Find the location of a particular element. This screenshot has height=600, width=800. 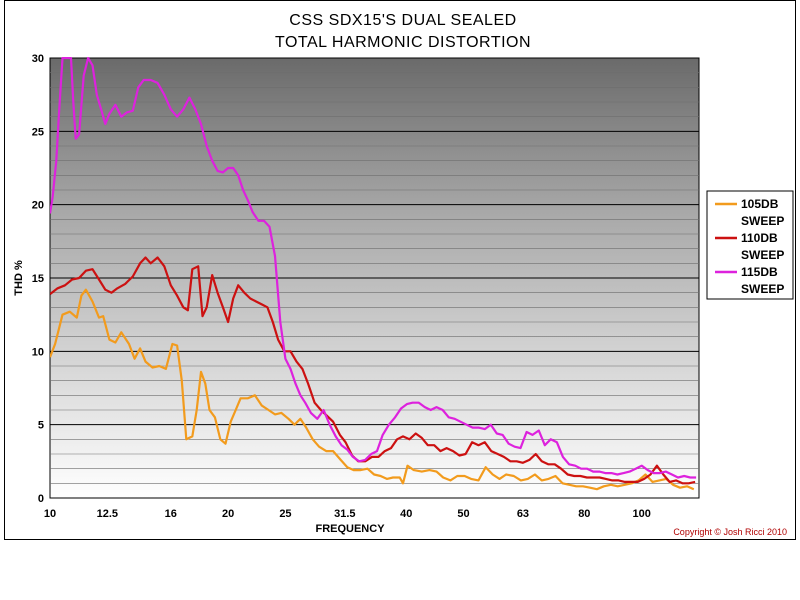

x-tick-label: 50 is located at coordinates (463, 514).